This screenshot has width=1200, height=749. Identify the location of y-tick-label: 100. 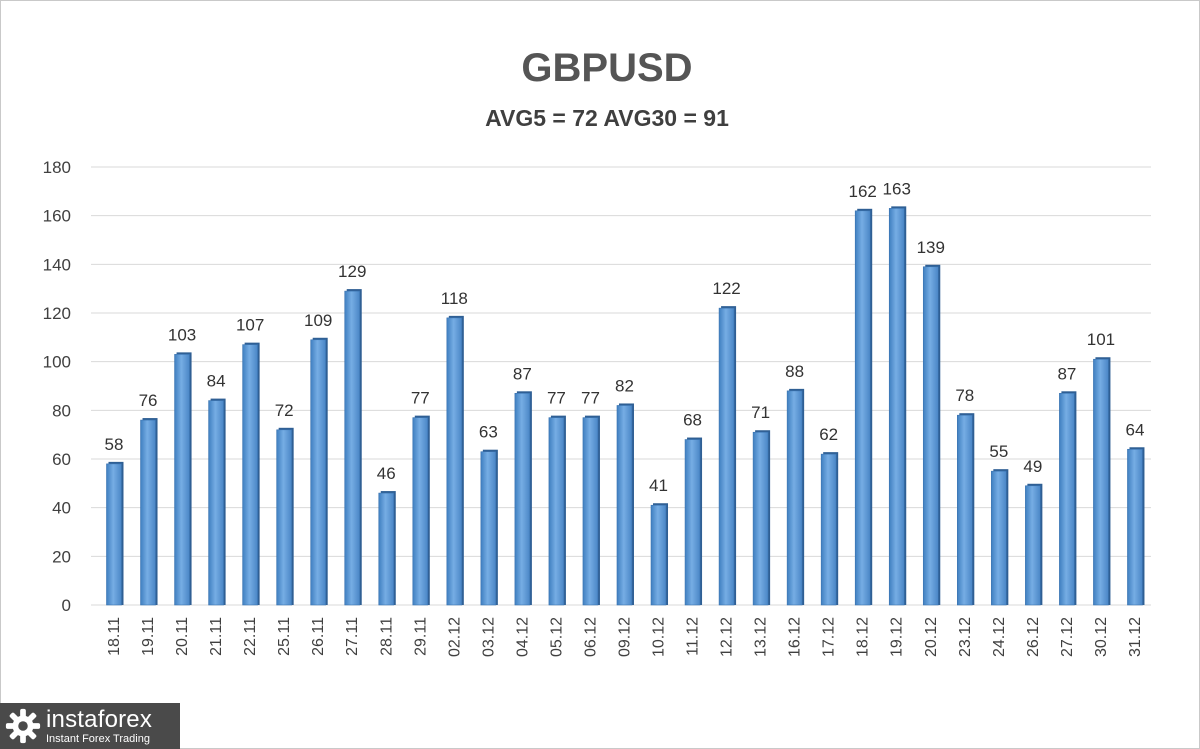
(57, 362).